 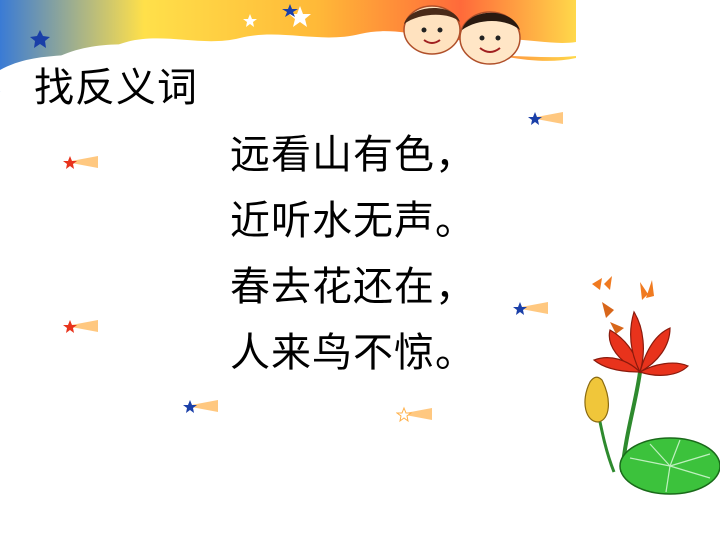 What do you see at coordinates (353, 287) in the screenshot?
I see `poem-line: 春去花还在，` at bounding box center [353, 287].